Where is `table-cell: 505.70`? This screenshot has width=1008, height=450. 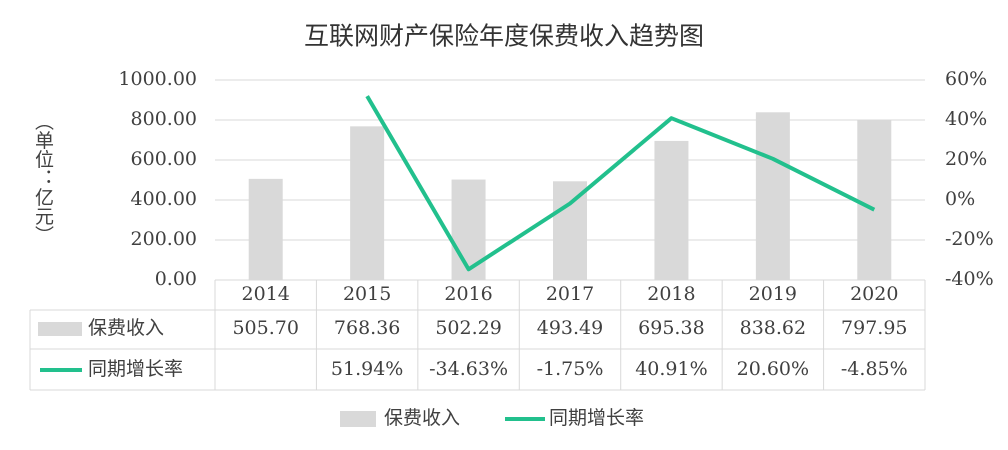 table-cell: 505.70 is located at coordinates (265, 328).